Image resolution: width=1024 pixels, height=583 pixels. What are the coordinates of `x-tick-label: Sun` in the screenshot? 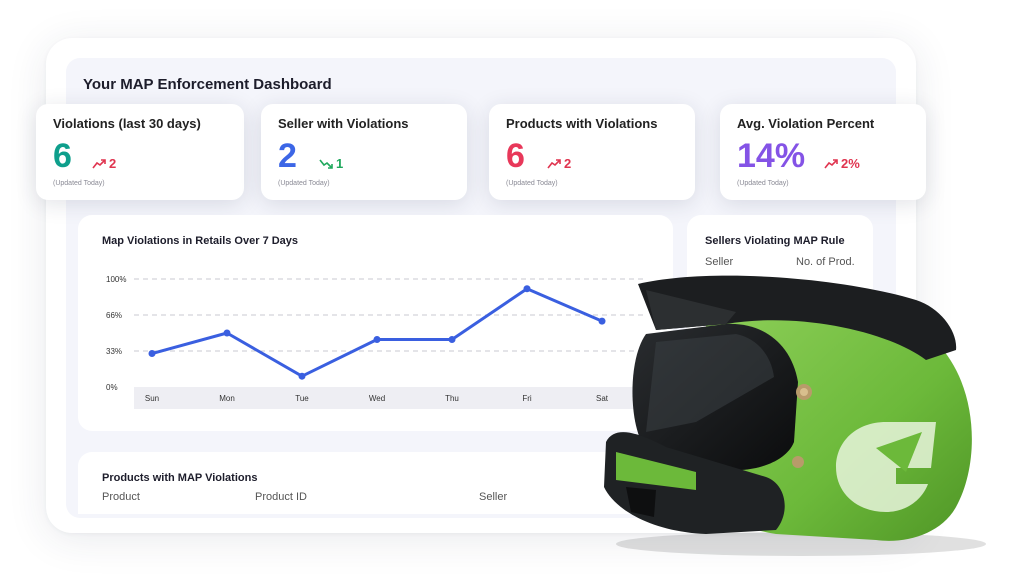 It's located at (152, 398).